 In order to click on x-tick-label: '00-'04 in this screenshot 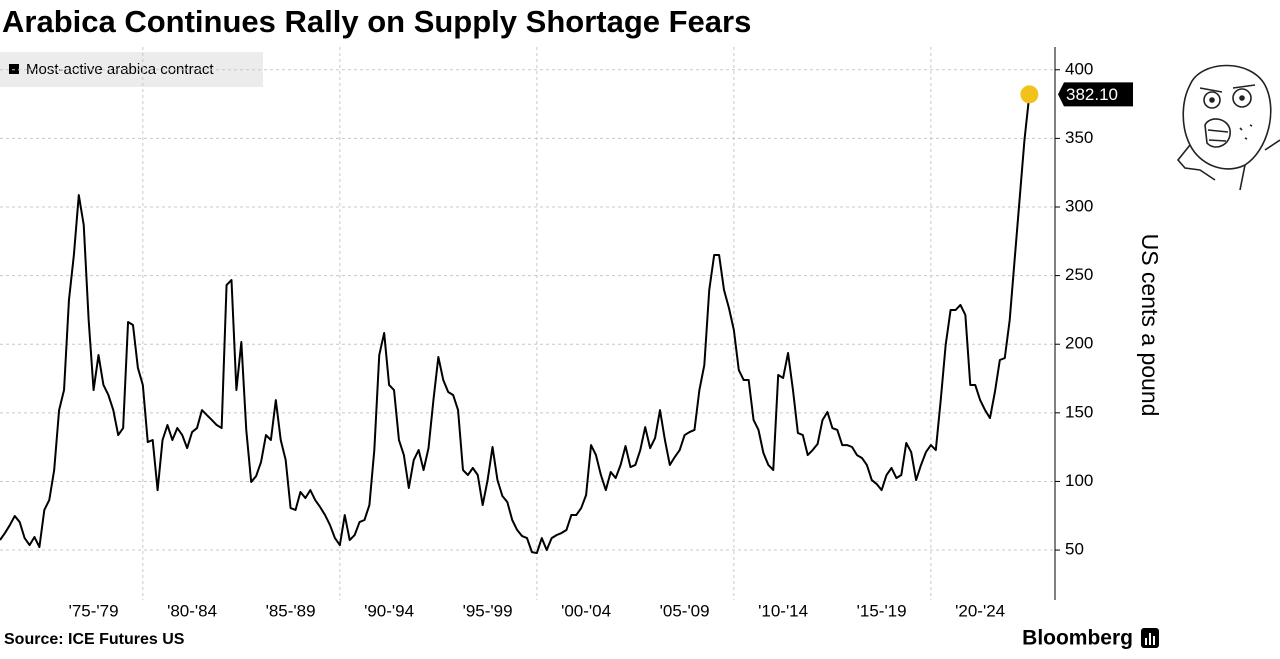, I will do `click(586, 610)`.